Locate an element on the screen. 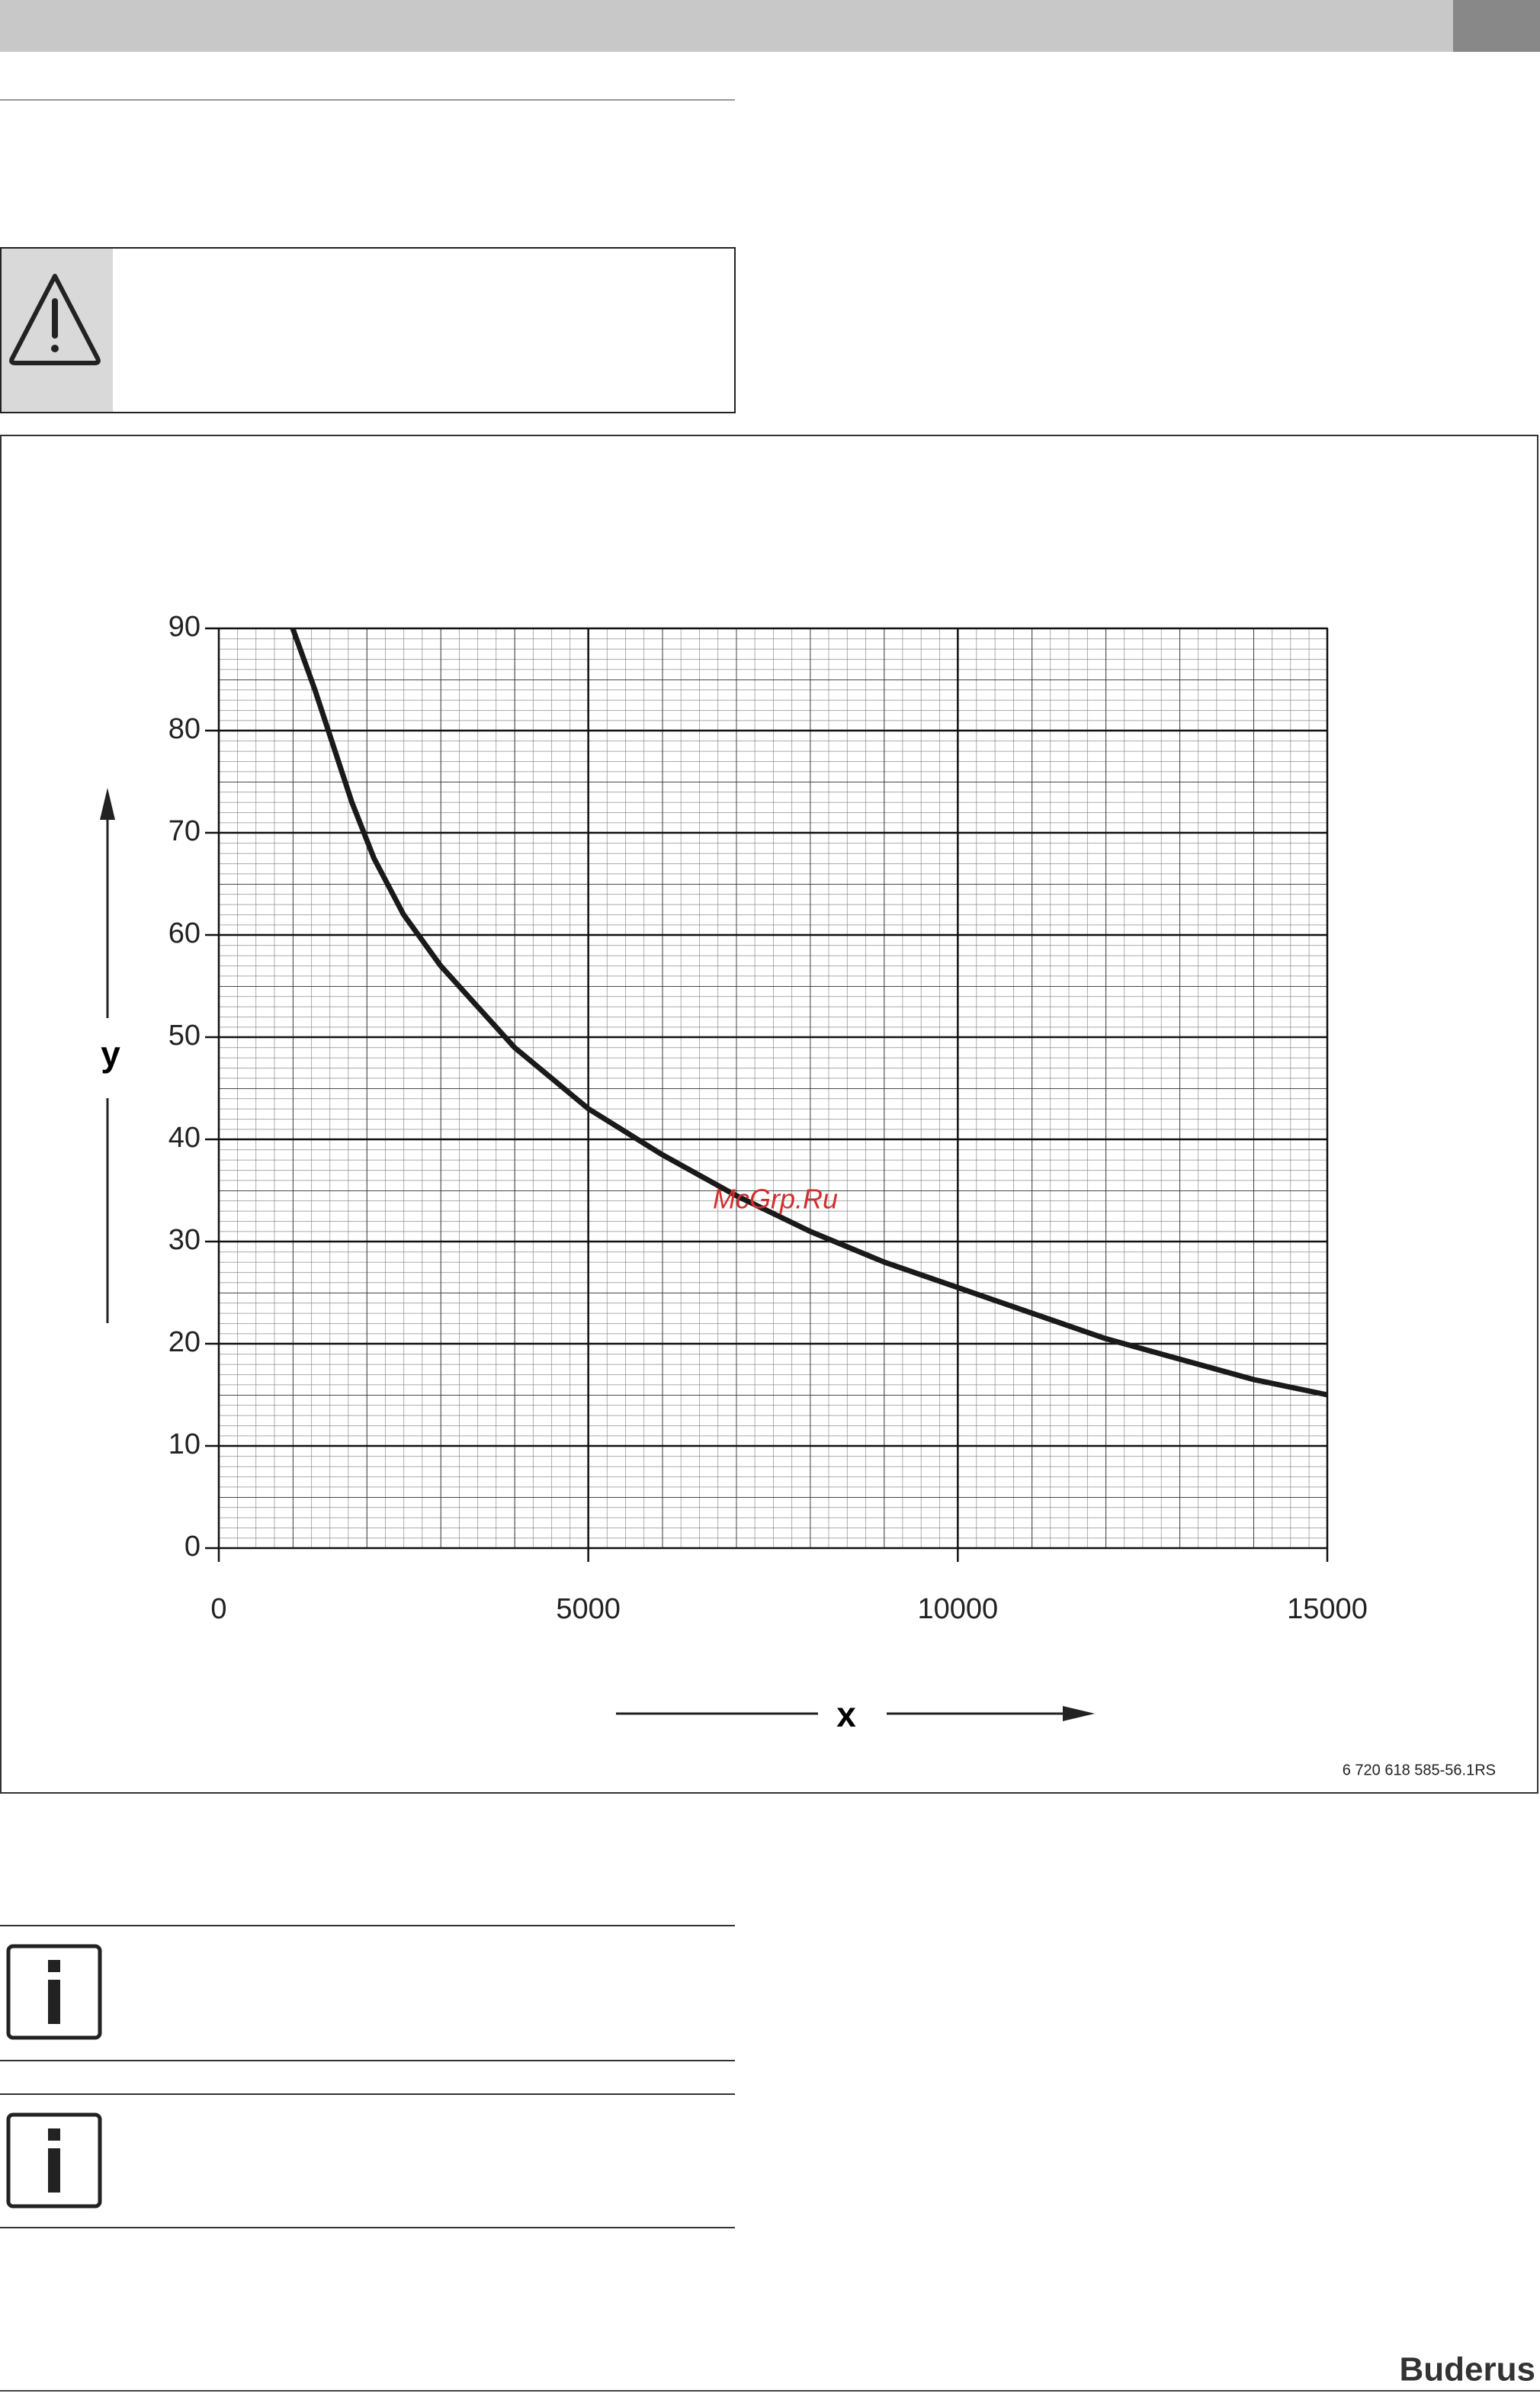  y-arrow-head is located at coordinates (107, 804).